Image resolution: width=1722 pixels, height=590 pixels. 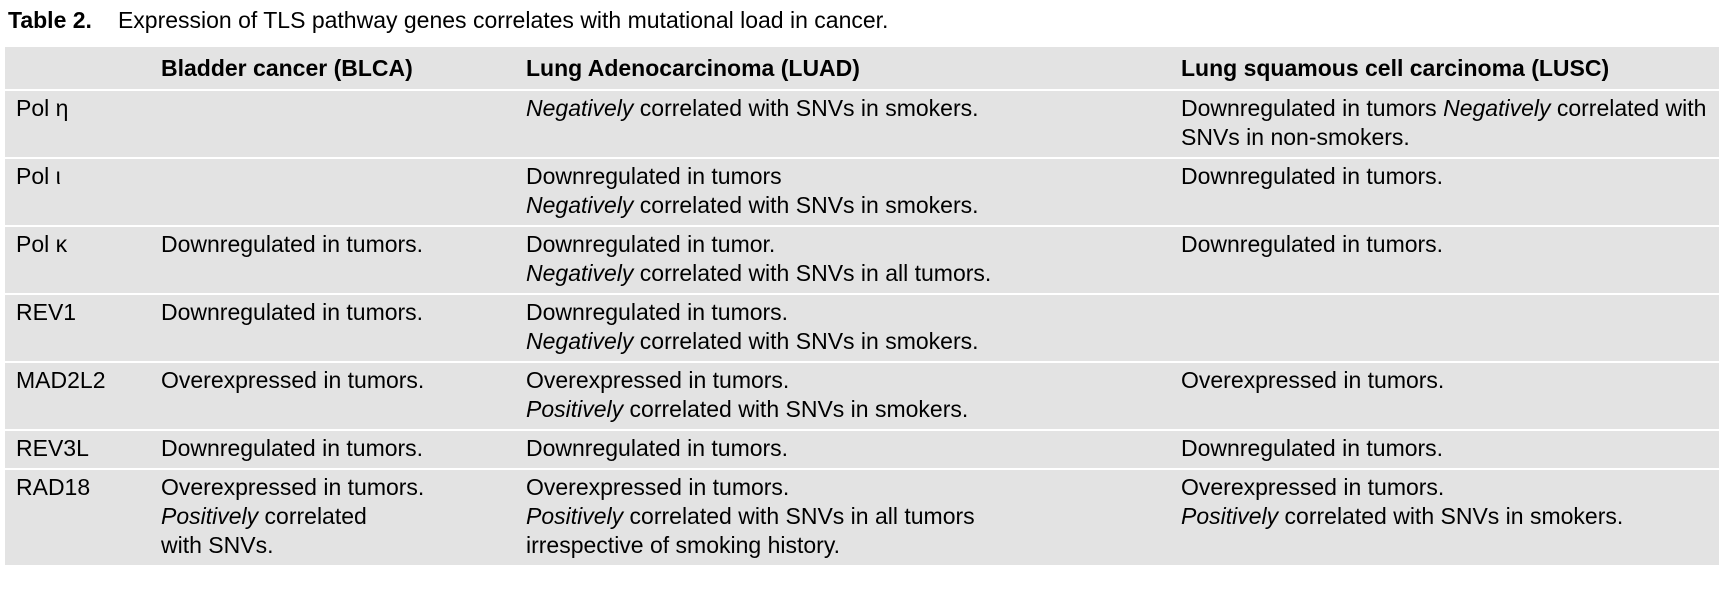 I want to click on cell-text: correlated with SNVs in all tumors, so click(x=799, y=516).